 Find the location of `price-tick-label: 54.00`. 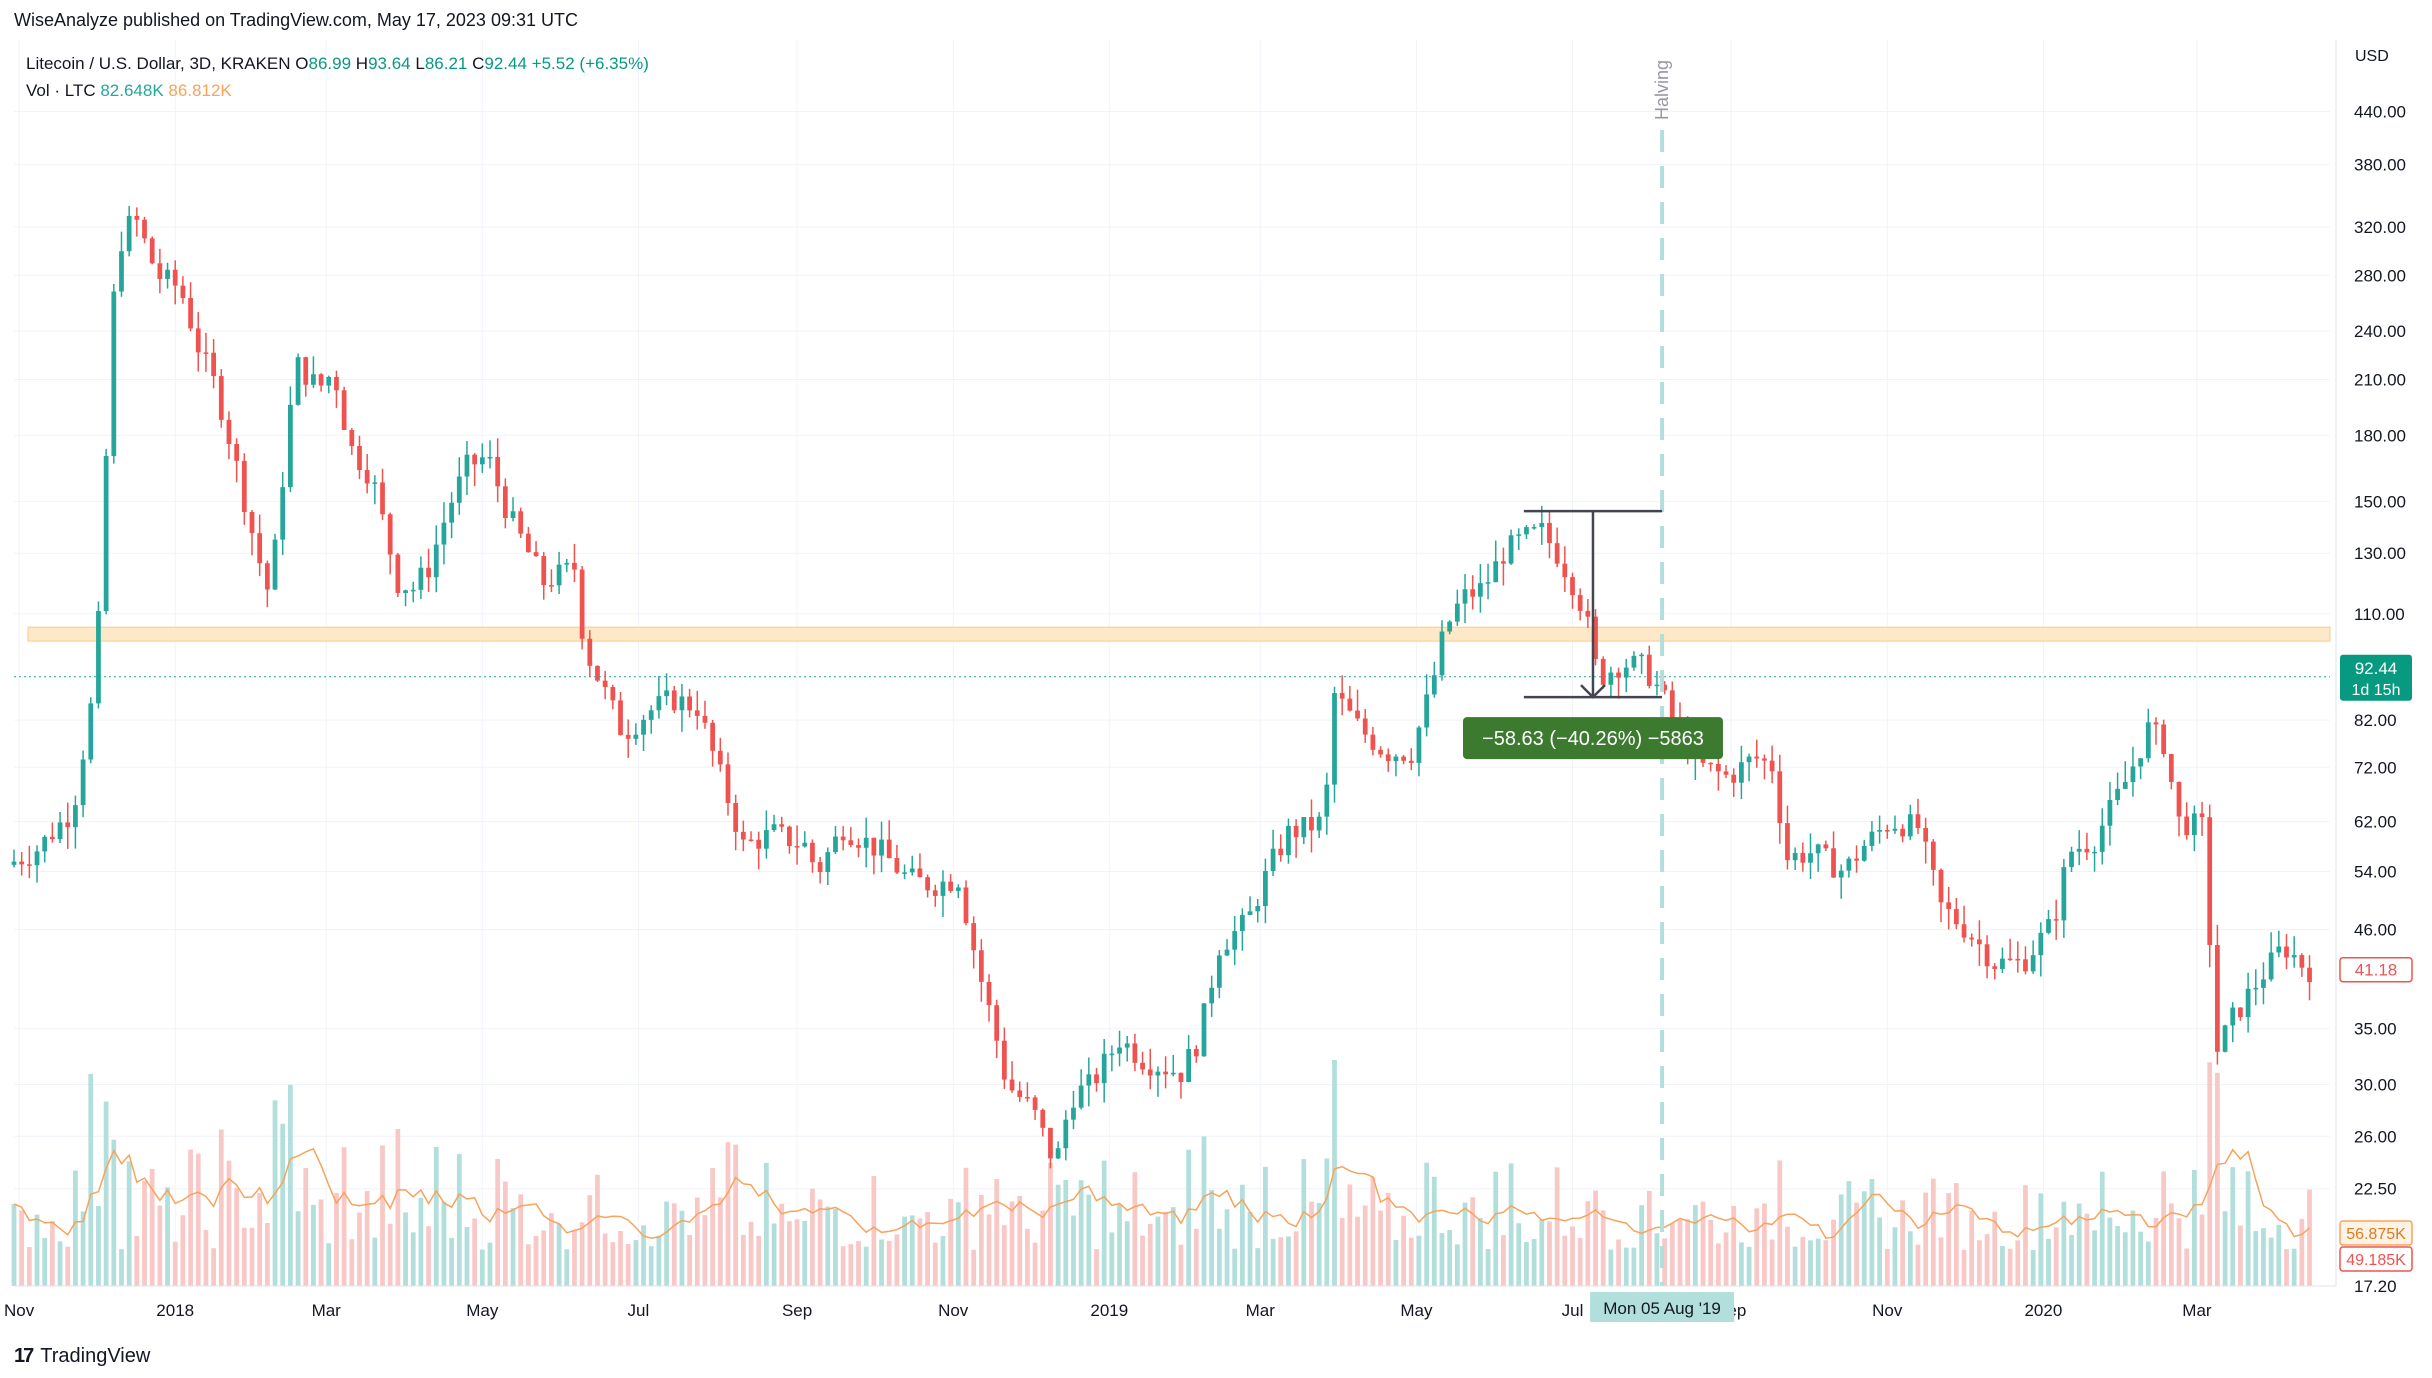

price-tick-label: 54.00 is located at coordinates (2375, 872).